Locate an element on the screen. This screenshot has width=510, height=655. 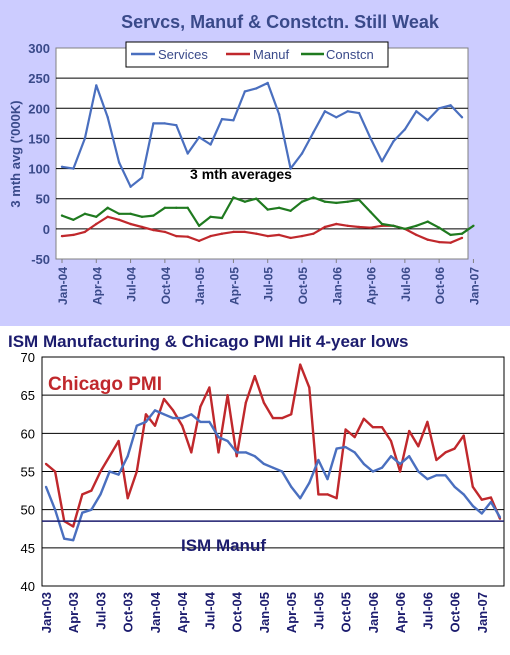
chart2-chicago-label: Chicago PMI is located at coordinates (105, 384).